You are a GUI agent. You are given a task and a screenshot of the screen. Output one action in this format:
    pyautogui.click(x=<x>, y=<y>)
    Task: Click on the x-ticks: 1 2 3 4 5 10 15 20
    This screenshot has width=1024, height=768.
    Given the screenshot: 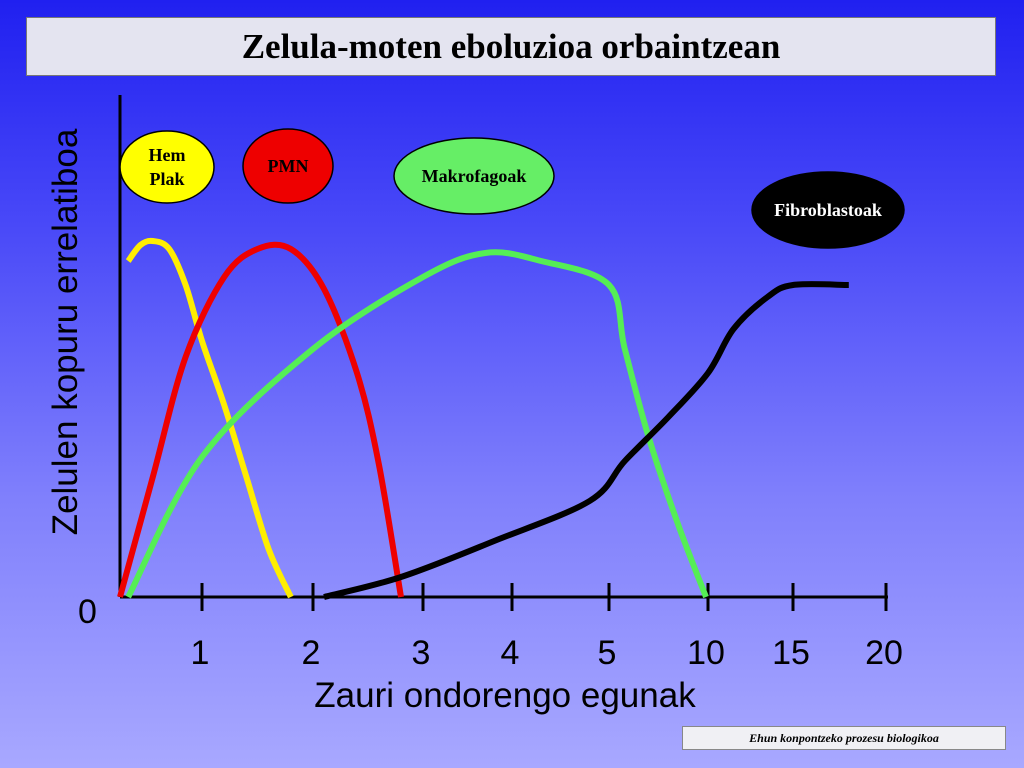 What is the action you would take?
    pyautogui.click(x=547, y=627)
    